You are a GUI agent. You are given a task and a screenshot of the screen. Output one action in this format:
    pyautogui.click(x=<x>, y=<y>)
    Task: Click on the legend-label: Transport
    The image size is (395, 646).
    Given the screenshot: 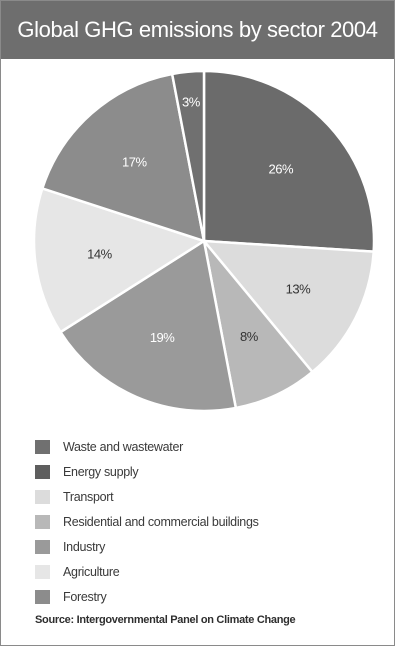 What is the action you would take?
    pyautogui.click(x=88, y=496)
    